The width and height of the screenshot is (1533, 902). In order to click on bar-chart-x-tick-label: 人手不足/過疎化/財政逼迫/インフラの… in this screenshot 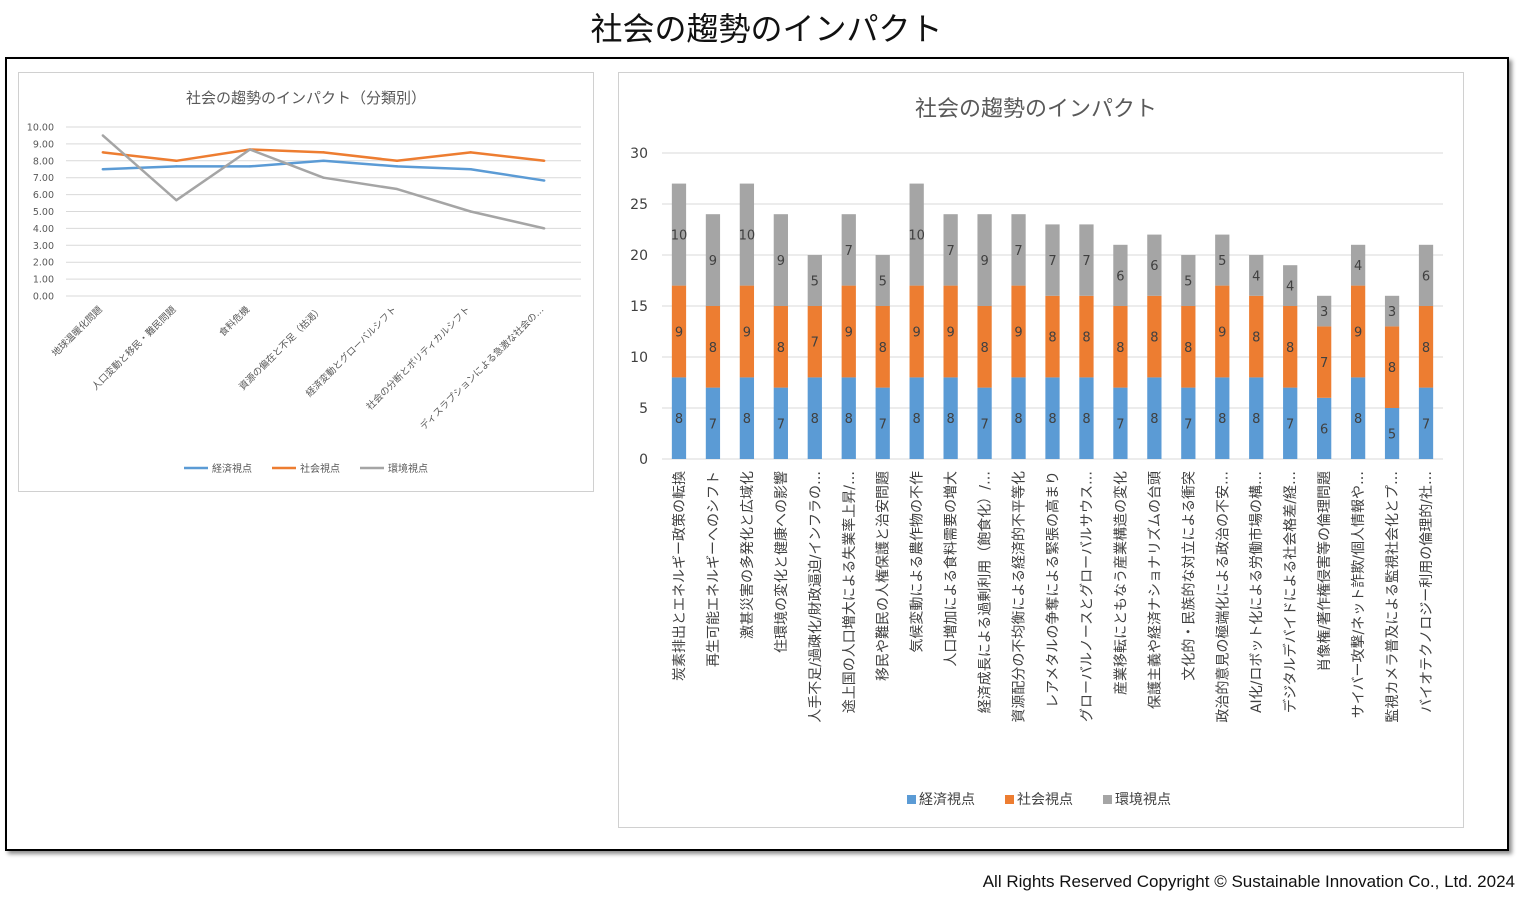, I will do `click(816, 597)`.